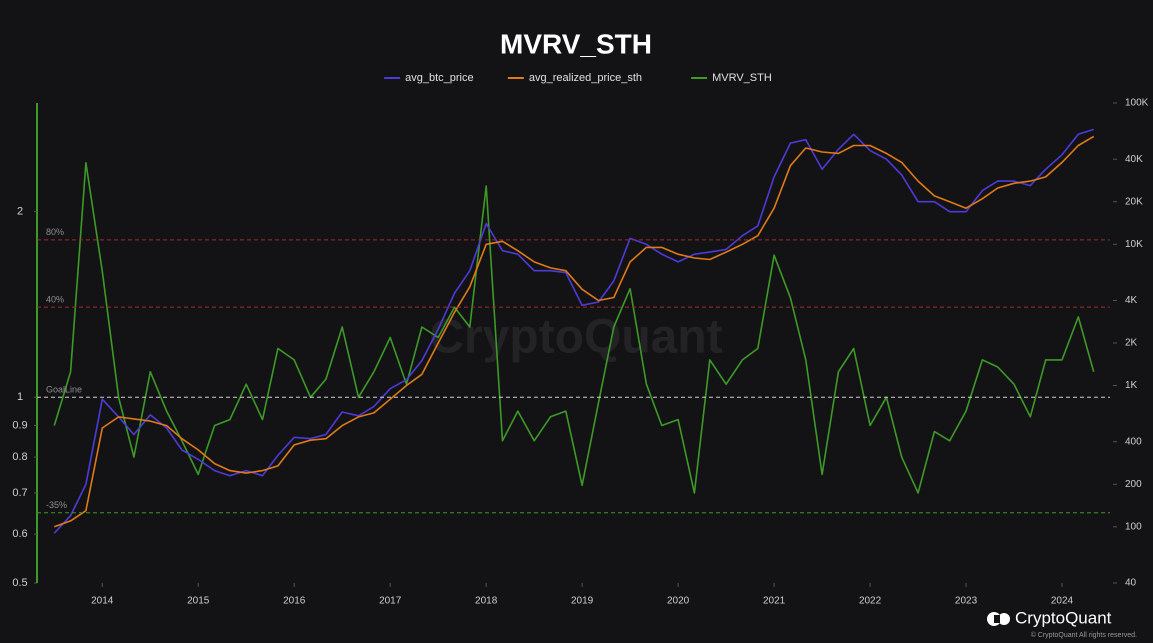  What do you see at coordinates (1133, 484) in the screenshot?
I see `y2-tick-label: 200` at bounding box center [1133, 484].